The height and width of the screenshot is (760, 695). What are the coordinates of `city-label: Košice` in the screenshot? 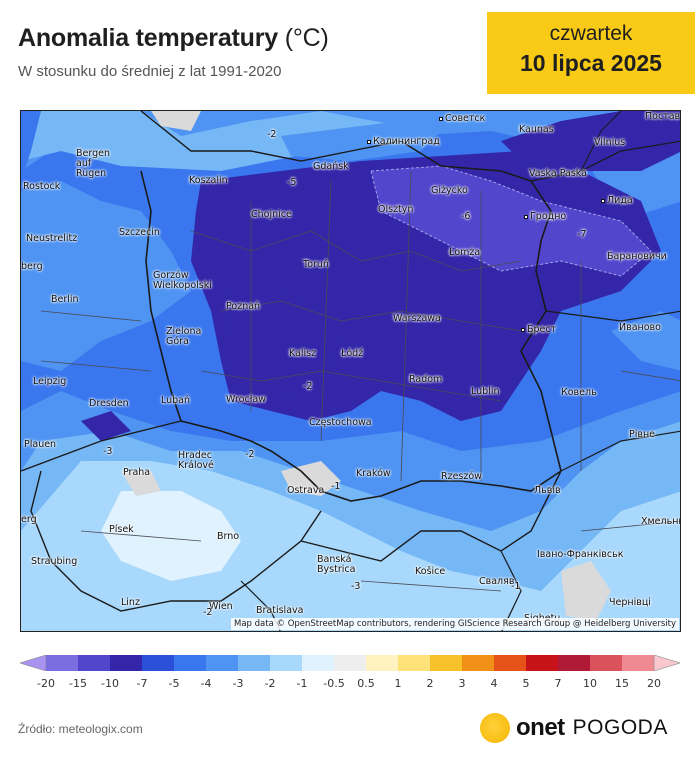 It's located at (430, 571).